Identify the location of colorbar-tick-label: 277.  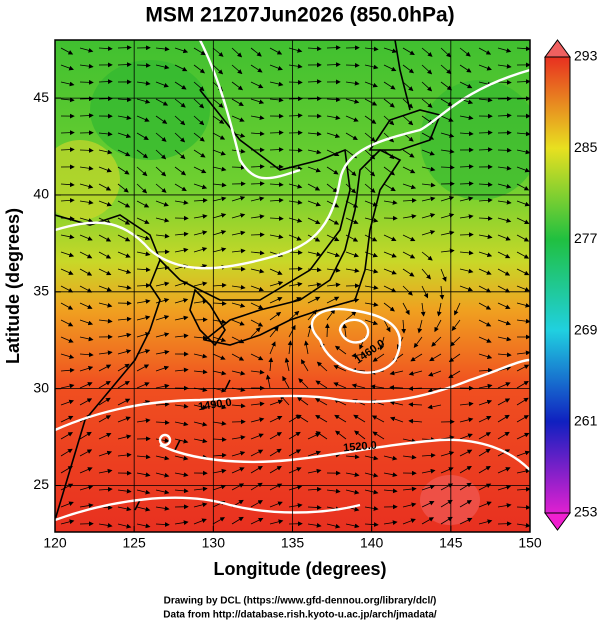
(586, 238).